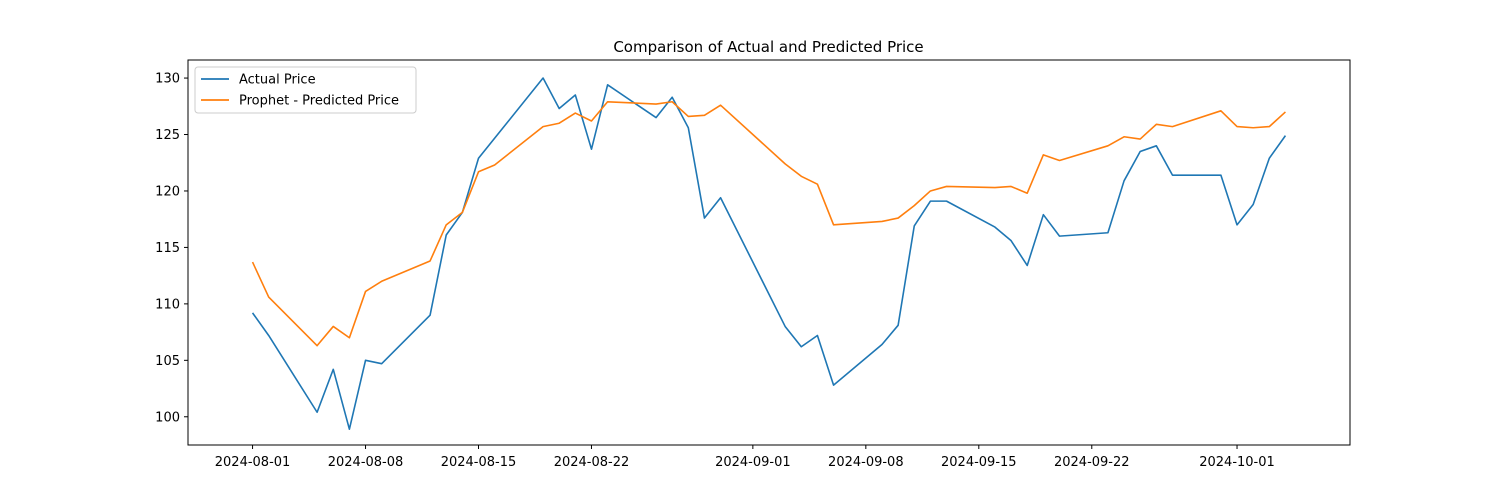 The image size is (1500, 500). I want to click on y-tick-label: 105, so click(167, 361).